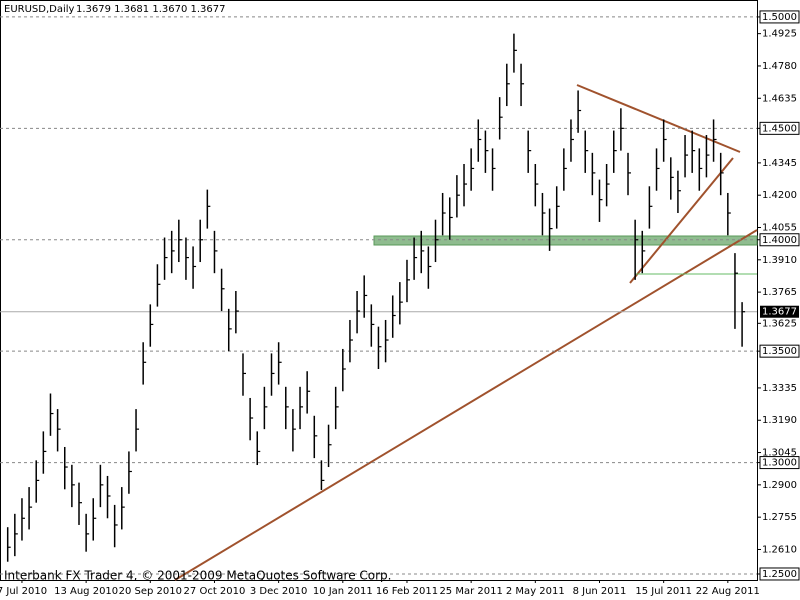 Image resolution: width=800 pixels, height=600 pixels. I want to click on y-tick-label: 1.4635, so click(779, 98).